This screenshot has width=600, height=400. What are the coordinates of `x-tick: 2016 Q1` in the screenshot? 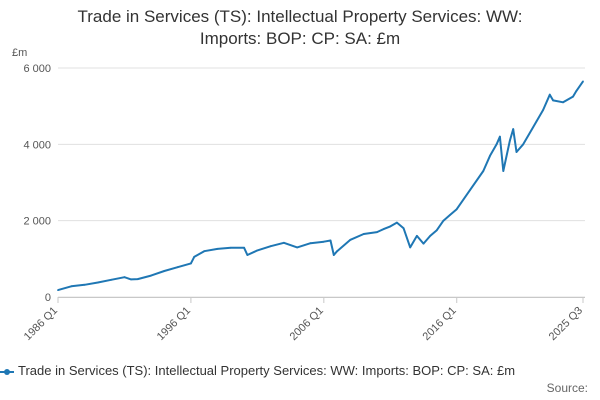 It's located at (440, 324).